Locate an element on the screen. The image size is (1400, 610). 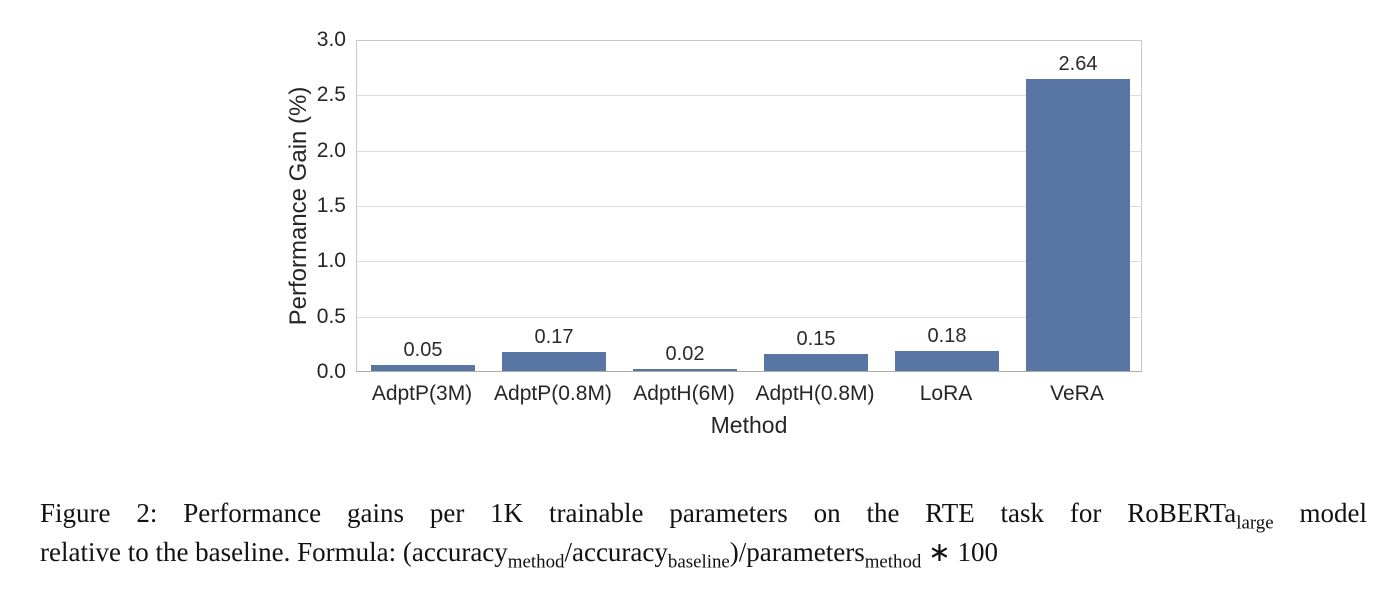
caption-text: model is located at coordinates (1320, 513).